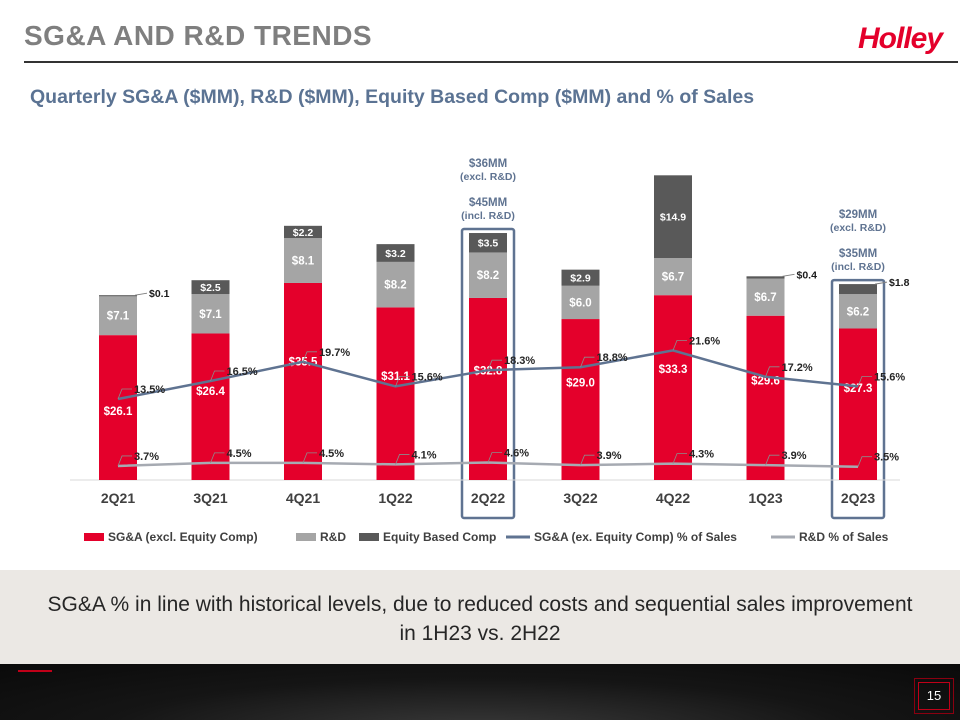 The height and width of the screenshot is (720, 960). I want to click on bar-label-rd-4q21: $8.1, so click(303, 261).